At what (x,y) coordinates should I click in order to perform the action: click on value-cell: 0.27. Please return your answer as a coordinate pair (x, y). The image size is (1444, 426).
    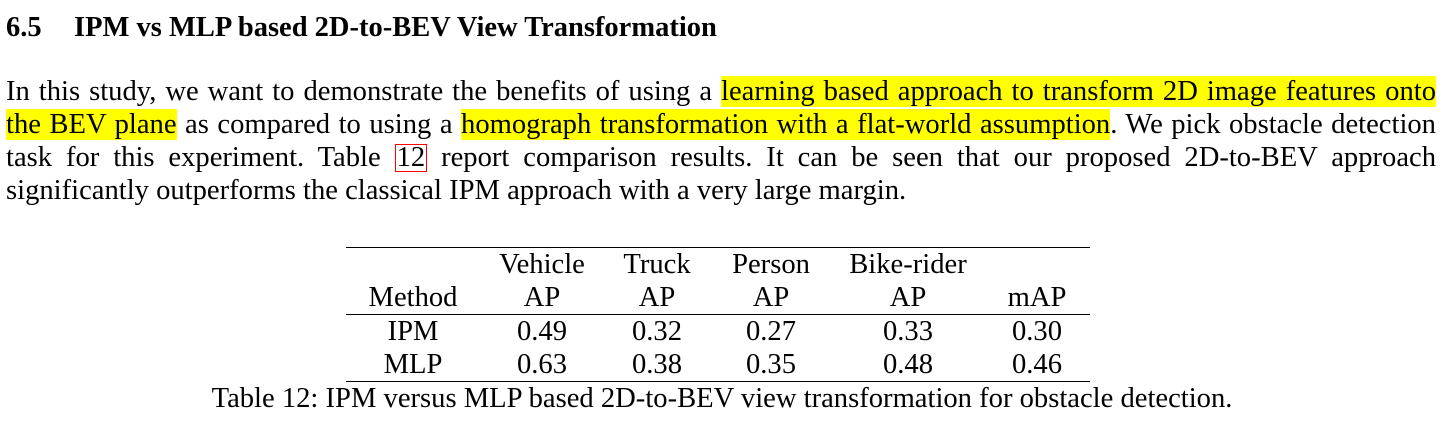
    Looking at the image, I should click on (771, 331).